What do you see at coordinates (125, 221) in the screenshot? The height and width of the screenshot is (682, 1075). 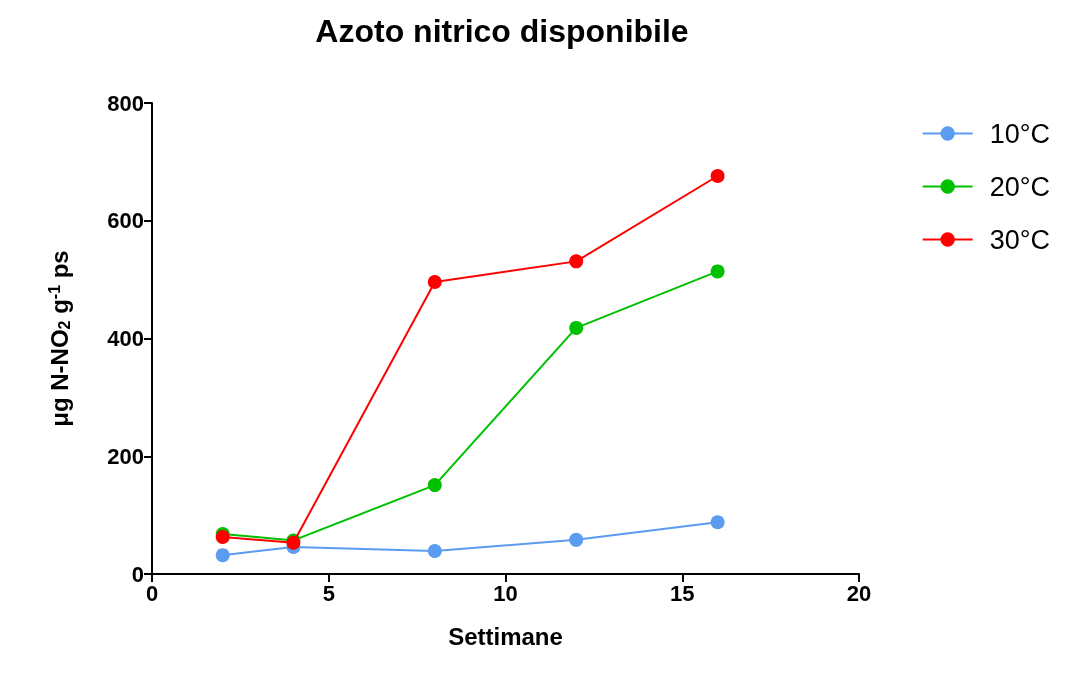 I see `y-tick-label: 600` at bounding box center [125, 221].